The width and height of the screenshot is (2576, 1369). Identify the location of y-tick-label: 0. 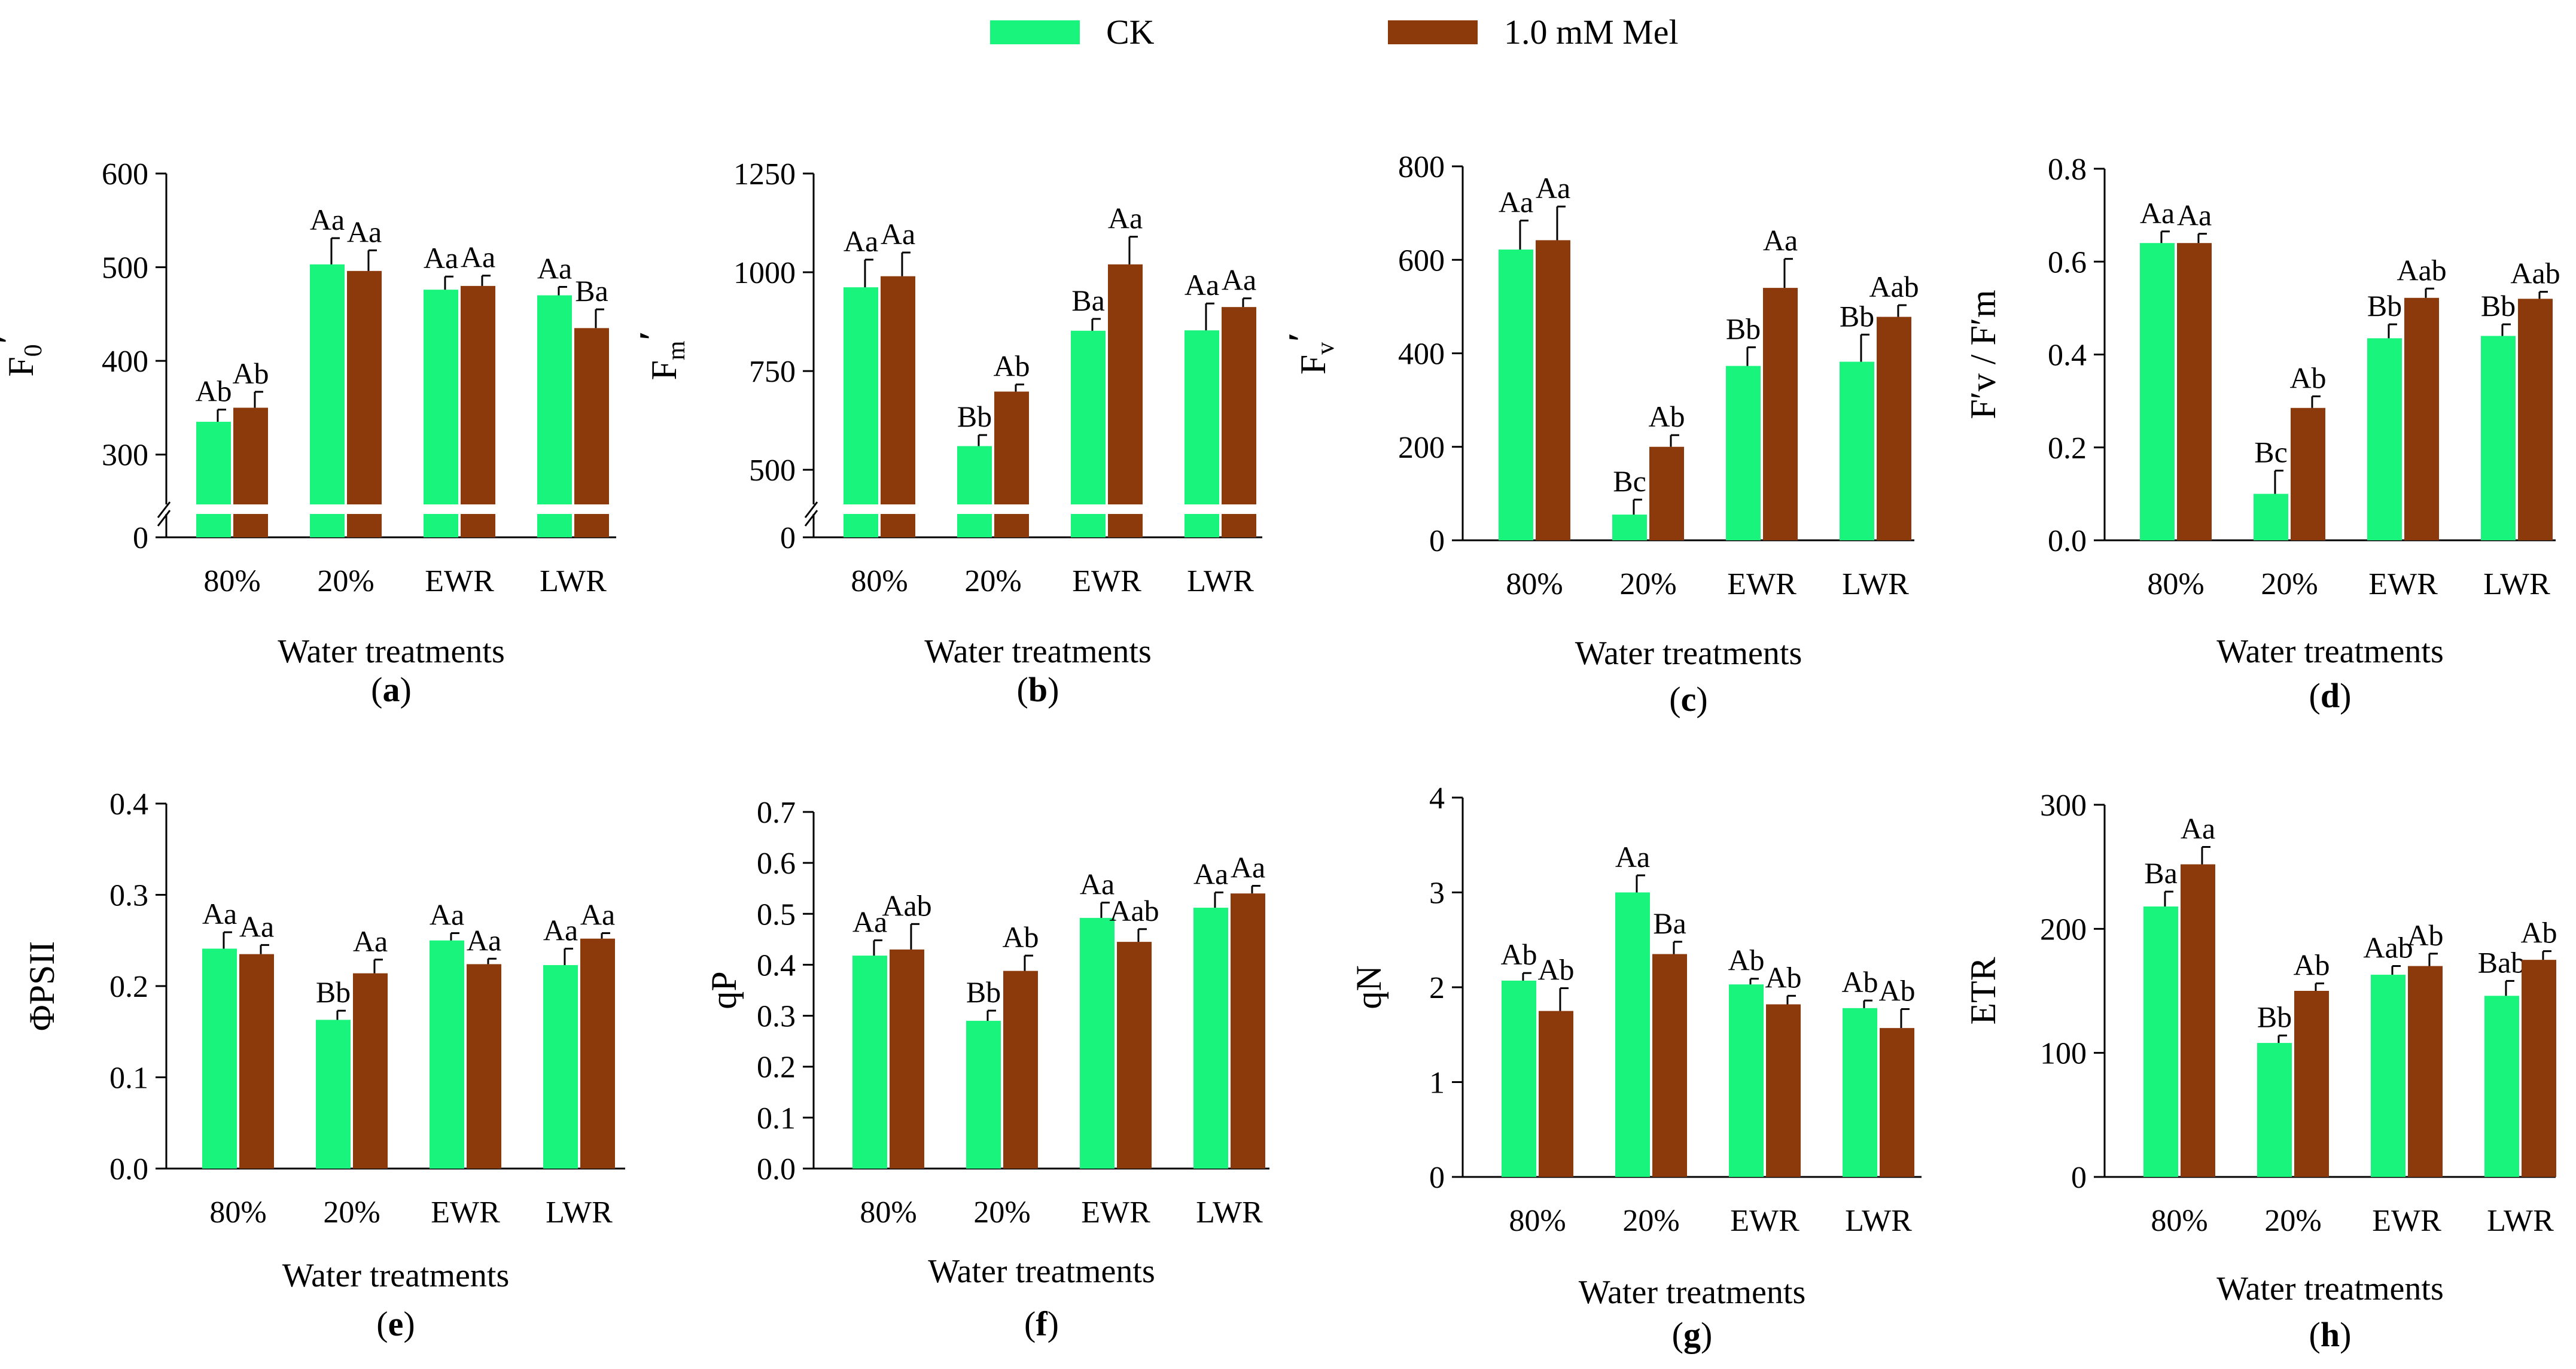
(2079, 1178).